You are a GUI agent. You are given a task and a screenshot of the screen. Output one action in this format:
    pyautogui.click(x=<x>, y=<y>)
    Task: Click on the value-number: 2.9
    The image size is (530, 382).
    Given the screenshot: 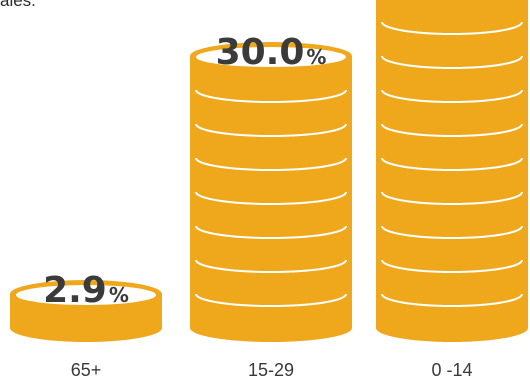 What is the action you would take?
    pyautogui.click(x=75, y=290)
    